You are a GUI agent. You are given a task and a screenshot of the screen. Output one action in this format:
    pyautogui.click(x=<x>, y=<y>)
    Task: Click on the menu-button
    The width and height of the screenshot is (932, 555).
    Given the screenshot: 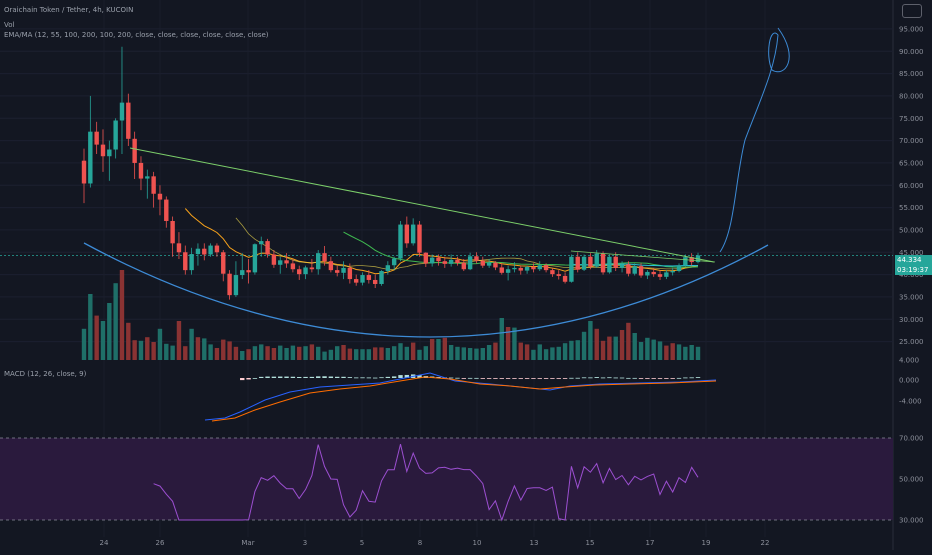 What is the action you would take?
    pyautogui.click(x=912, y=11)
    